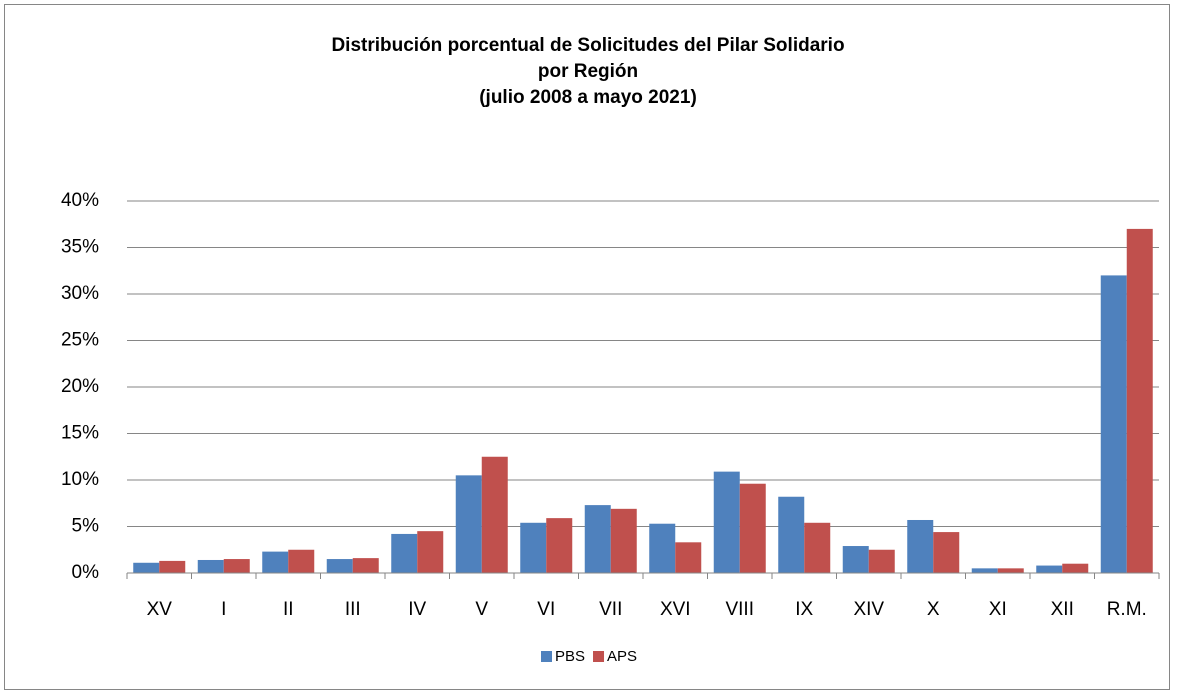 This screenshot has height=696, width=1179. I want to click on chart-title: por Región, so click(588, 71).